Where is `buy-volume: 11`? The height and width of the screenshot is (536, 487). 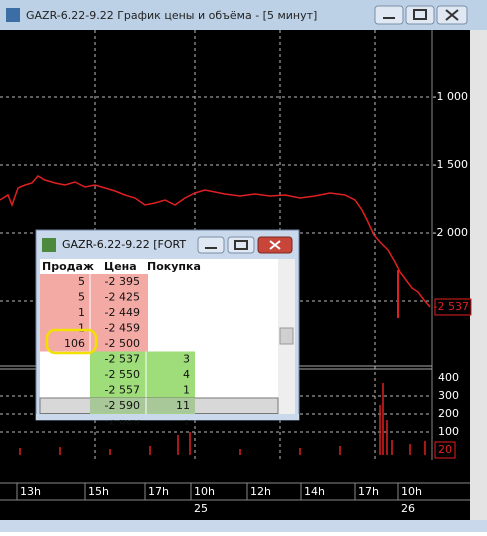 buy-volume: 11 is located at coordinates (183, 405).